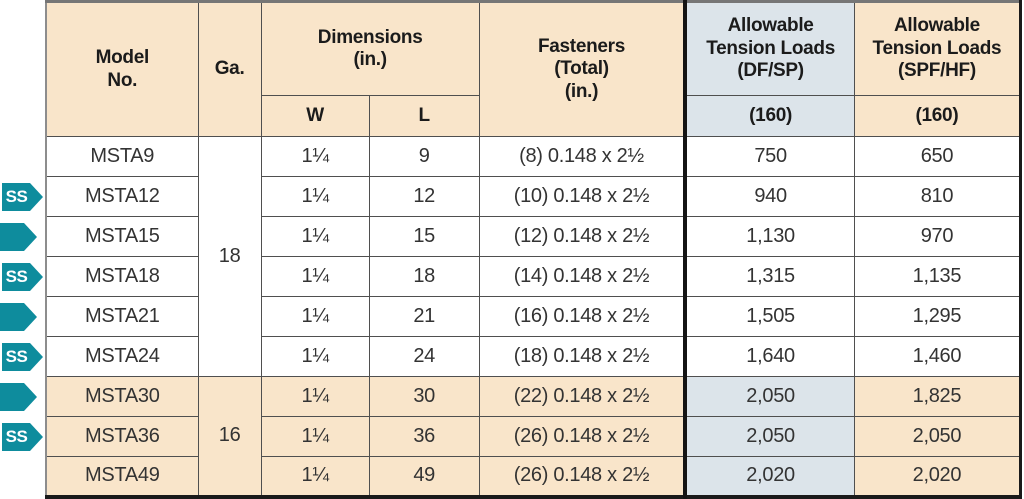 This screenshot has width=1024, height=499. What do you see at coordinates (22, 197) in the screenshot?
I see `ss-badge-msta12: SS` at bounding box center [22, 197].